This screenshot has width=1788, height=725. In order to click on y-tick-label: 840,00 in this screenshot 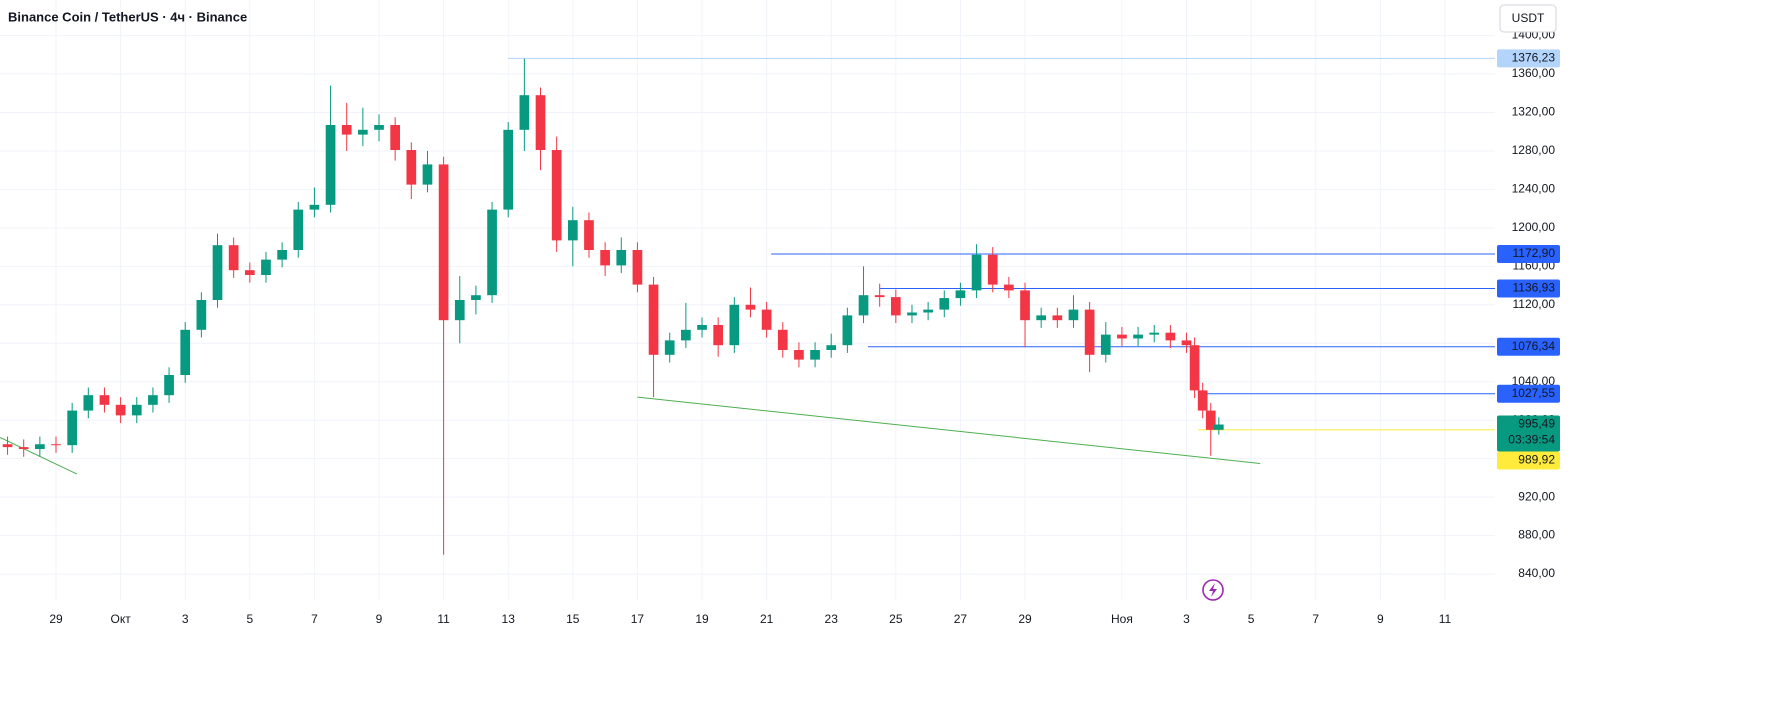, I will do `click(1536, 573)`.